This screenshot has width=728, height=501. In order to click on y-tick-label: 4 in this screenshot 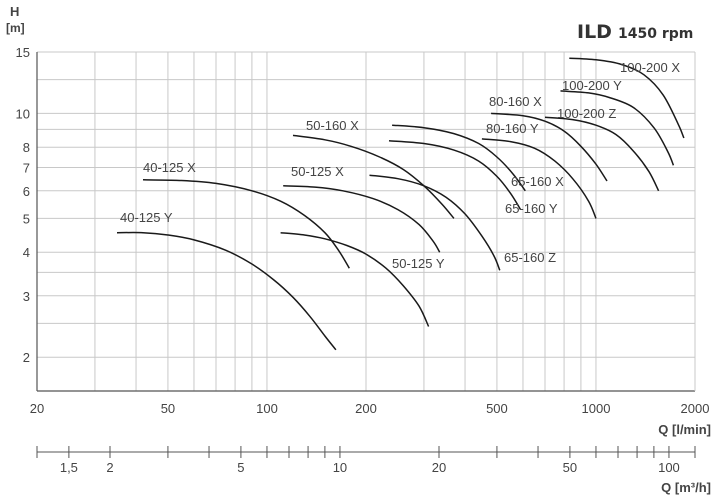, I will do `click(26, 252)`.